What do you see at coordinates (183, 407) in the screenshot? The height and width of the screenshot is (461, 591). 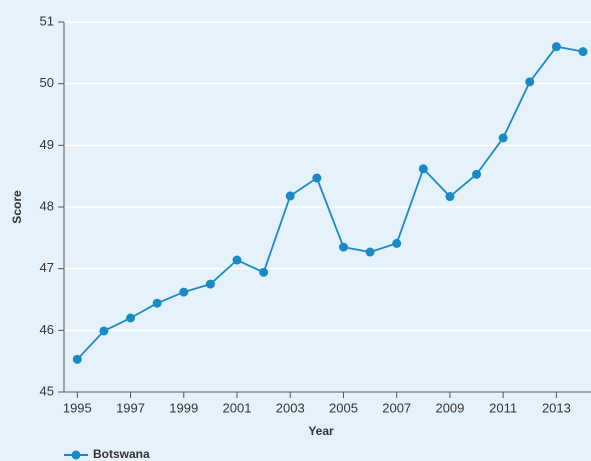 I see `x-tick-label: 1999` at bounding box center [183, 407].